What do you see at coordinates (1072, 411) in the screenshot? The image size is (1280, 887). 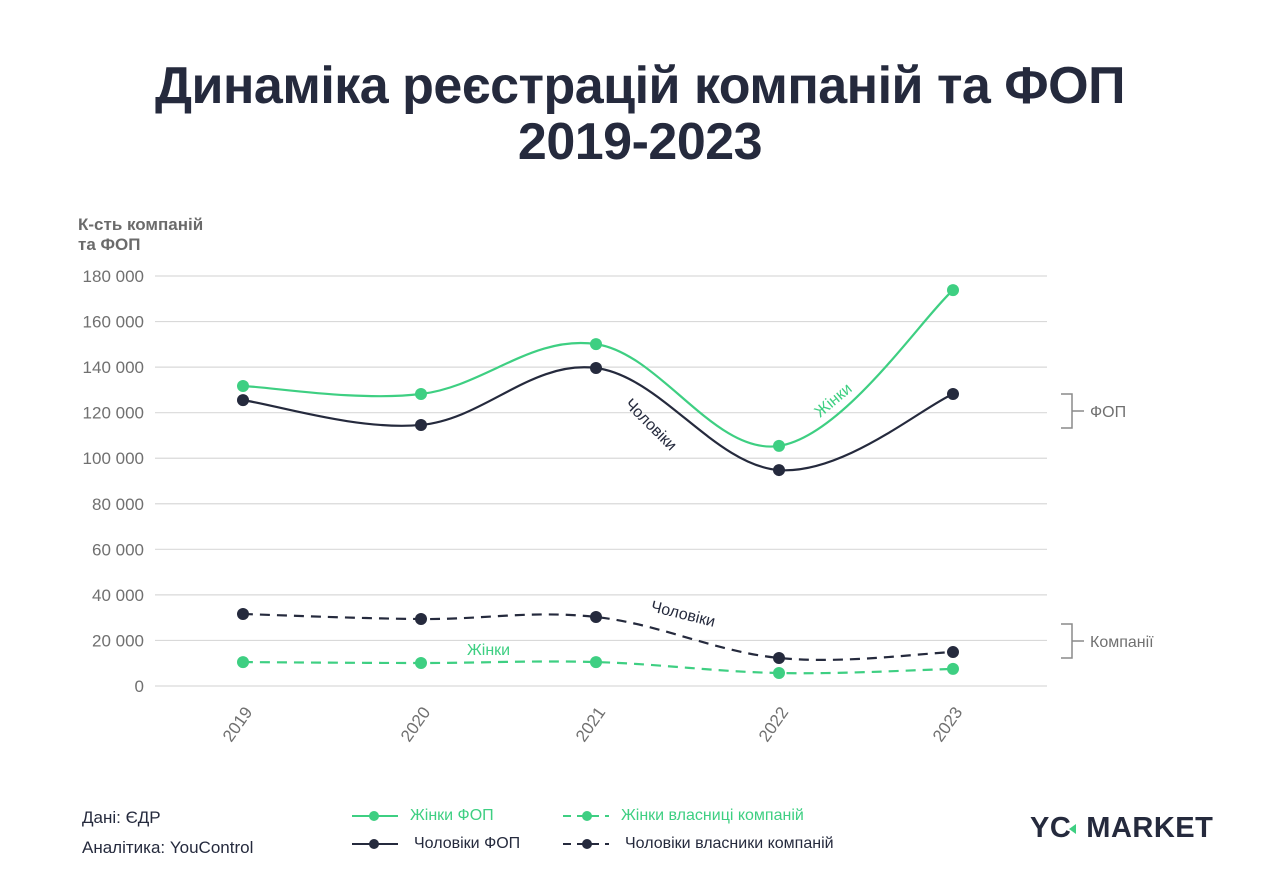 I see `fop-bracket-icon` at bounding box center [1072, 411].